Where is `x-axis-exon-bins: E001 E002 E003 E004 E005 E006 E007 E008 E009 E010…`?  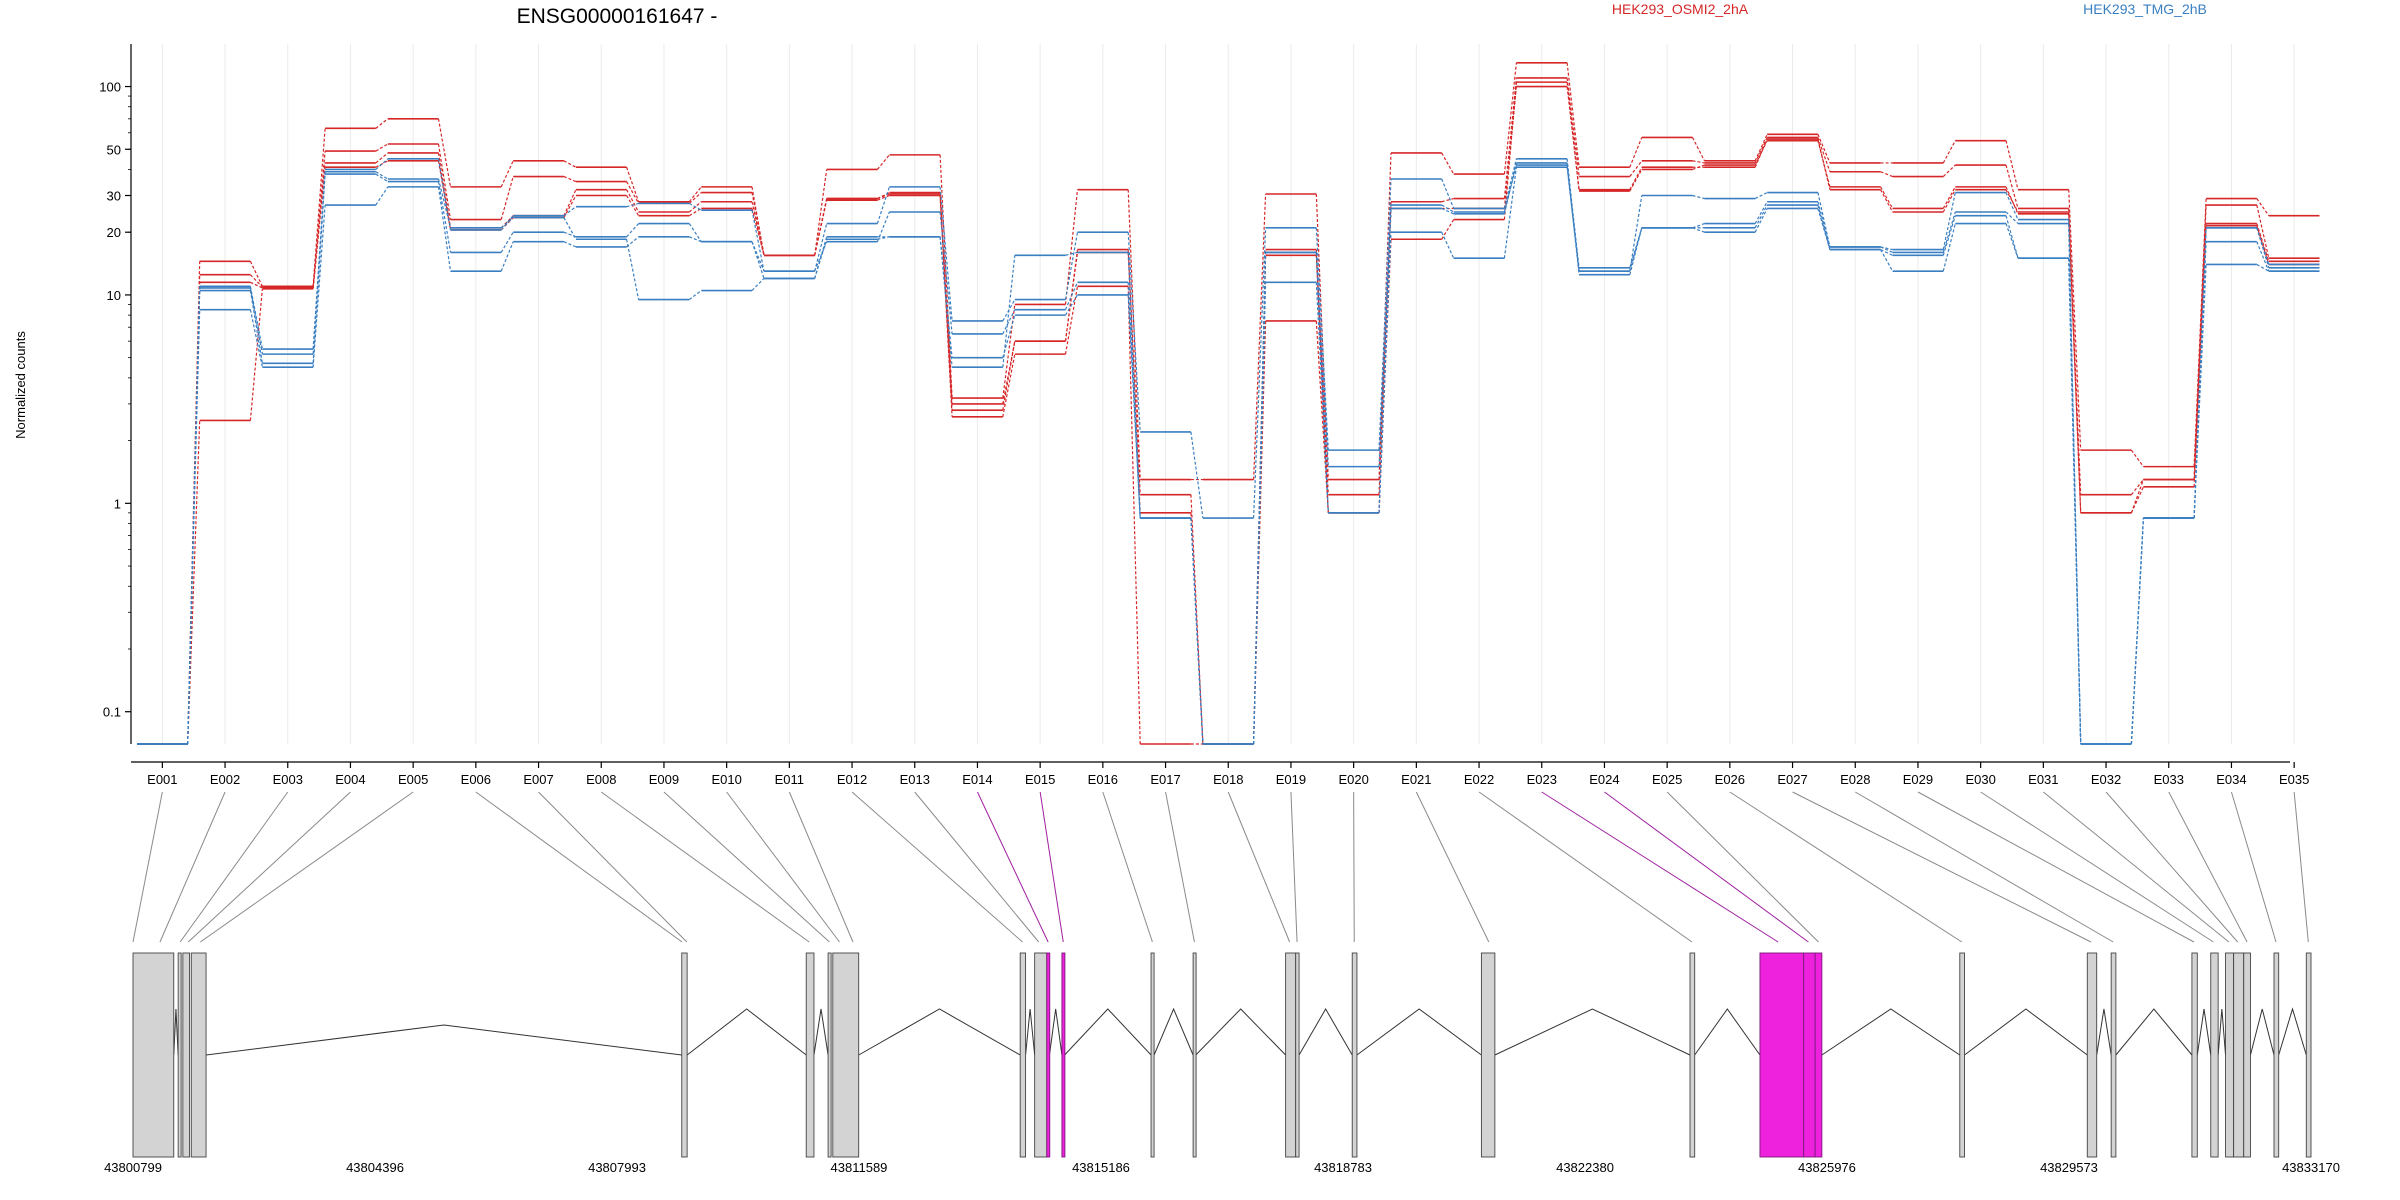
x-axis-exon-bins: E001 E002 E003 E004 E005 E006 E007 E008 E009 E010… is located at coordinates (1220, 774).